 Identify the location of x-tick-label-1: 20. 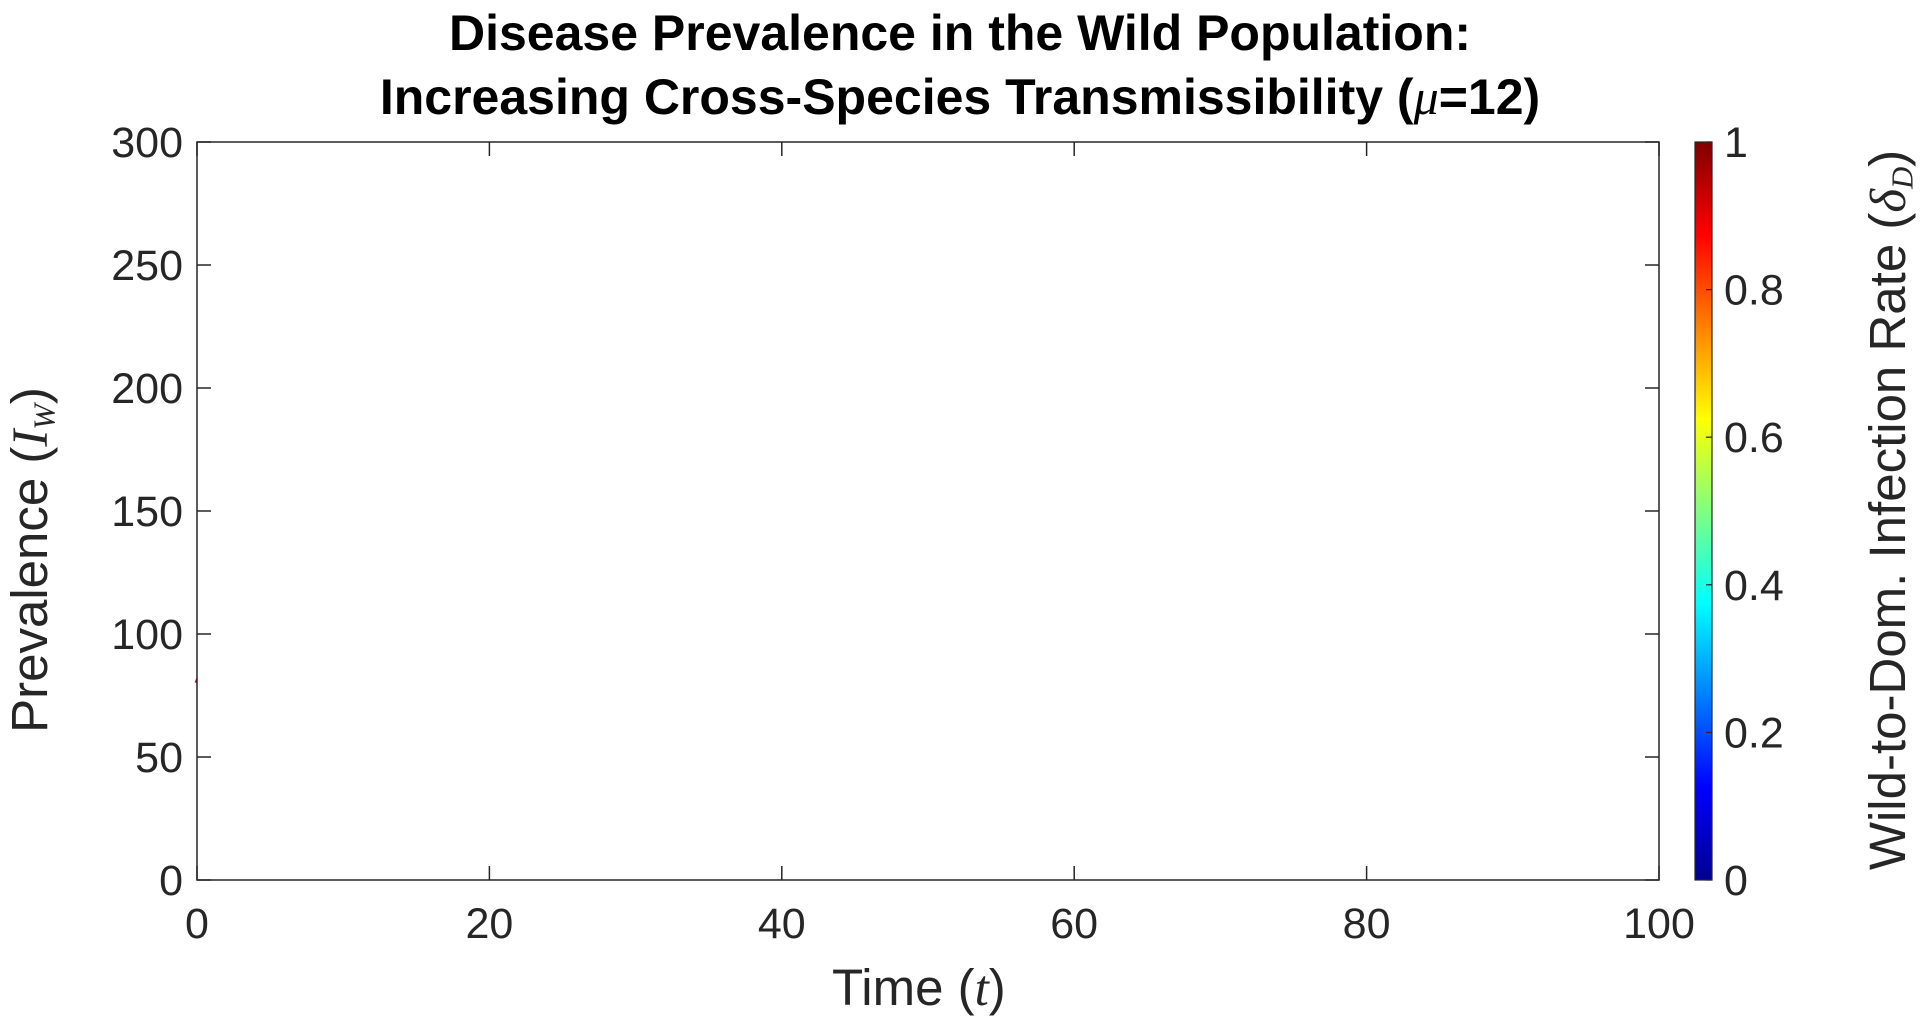
(489, 924).